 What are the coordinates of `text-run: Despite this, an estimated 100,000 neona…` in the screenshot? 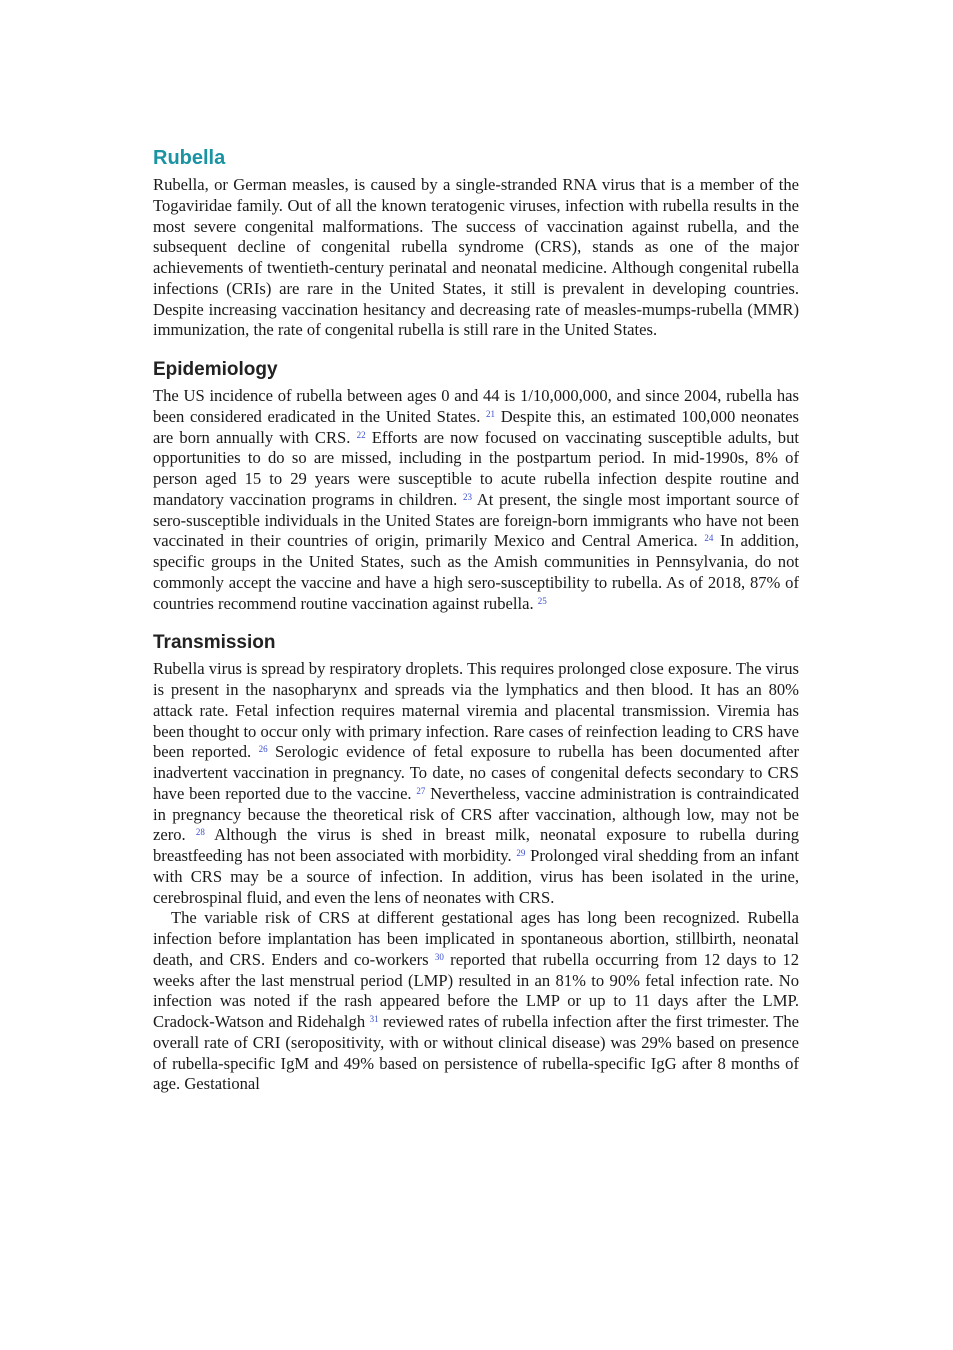 It's located at (476, 426).